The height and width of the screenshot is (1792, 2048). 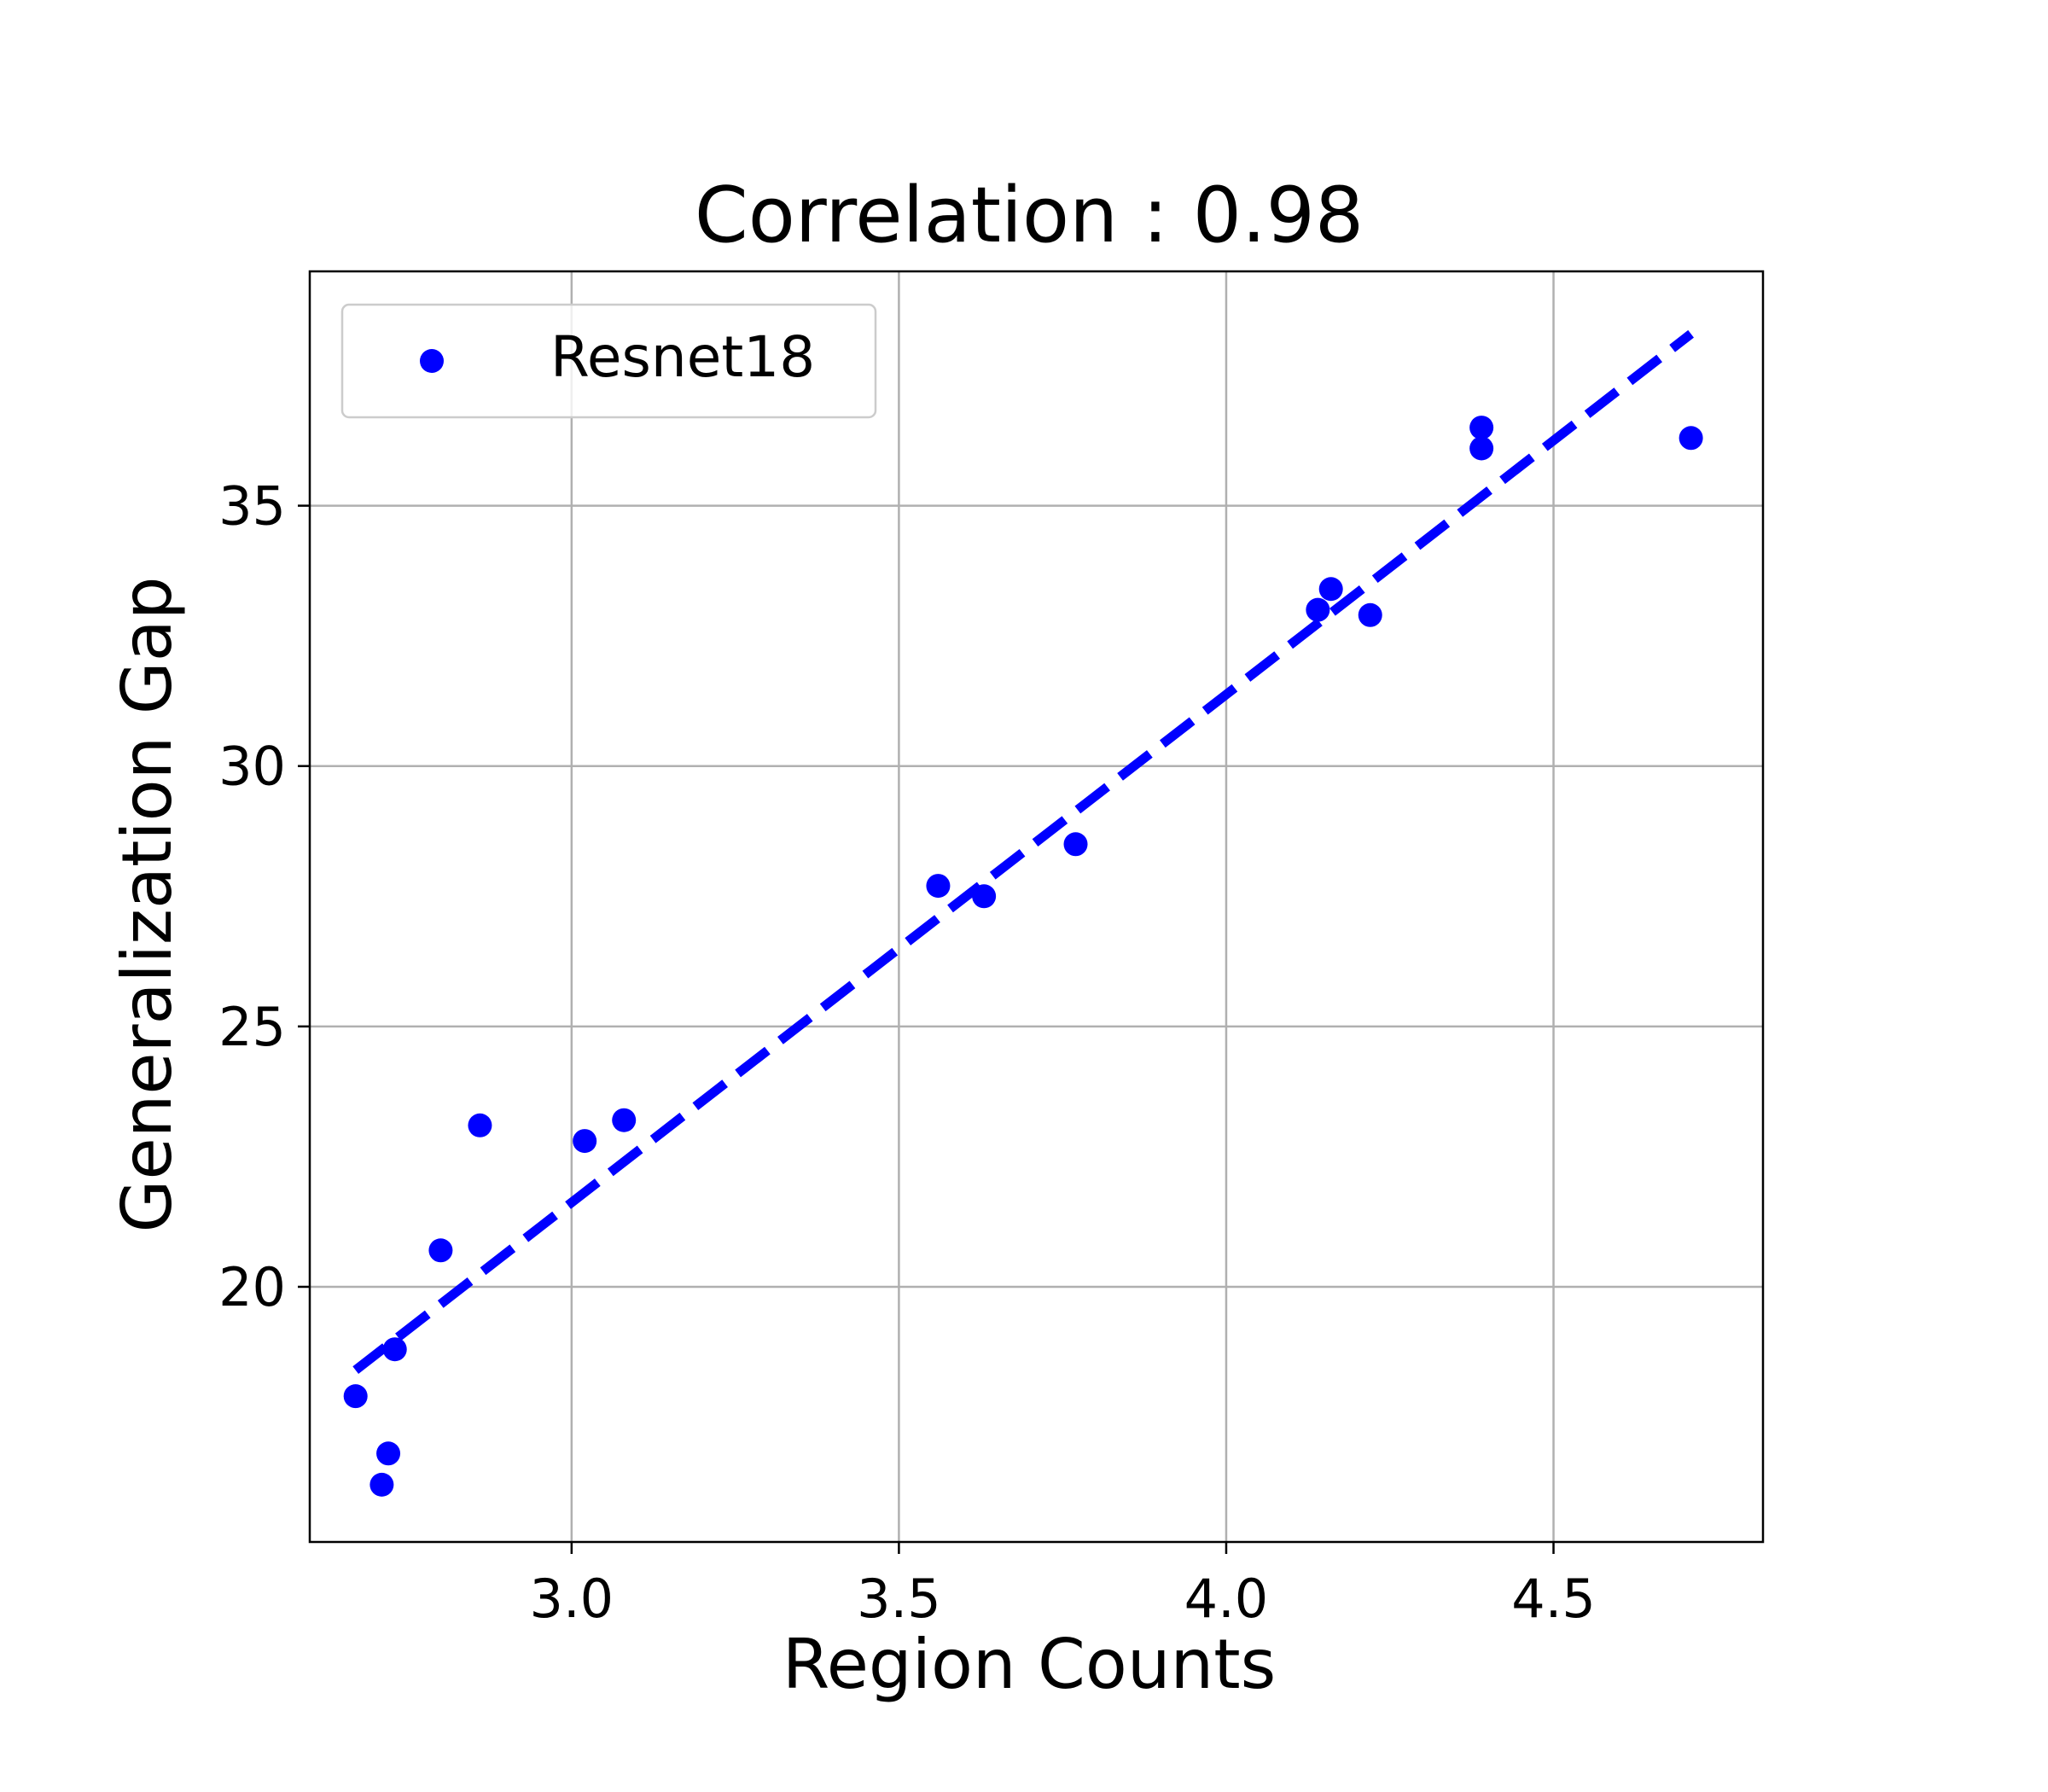 I want to click on x-tick-label: 3.0, so click(x=572, y=1599).